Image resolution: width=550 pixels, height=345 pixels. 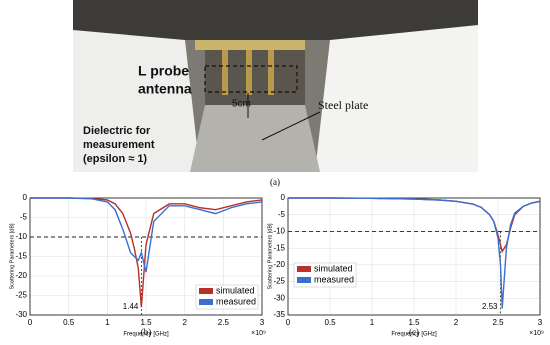 What do you see at coordinates (396, 98) in the screenshot?
I see `foam-right` at bounding box center [396, 98].